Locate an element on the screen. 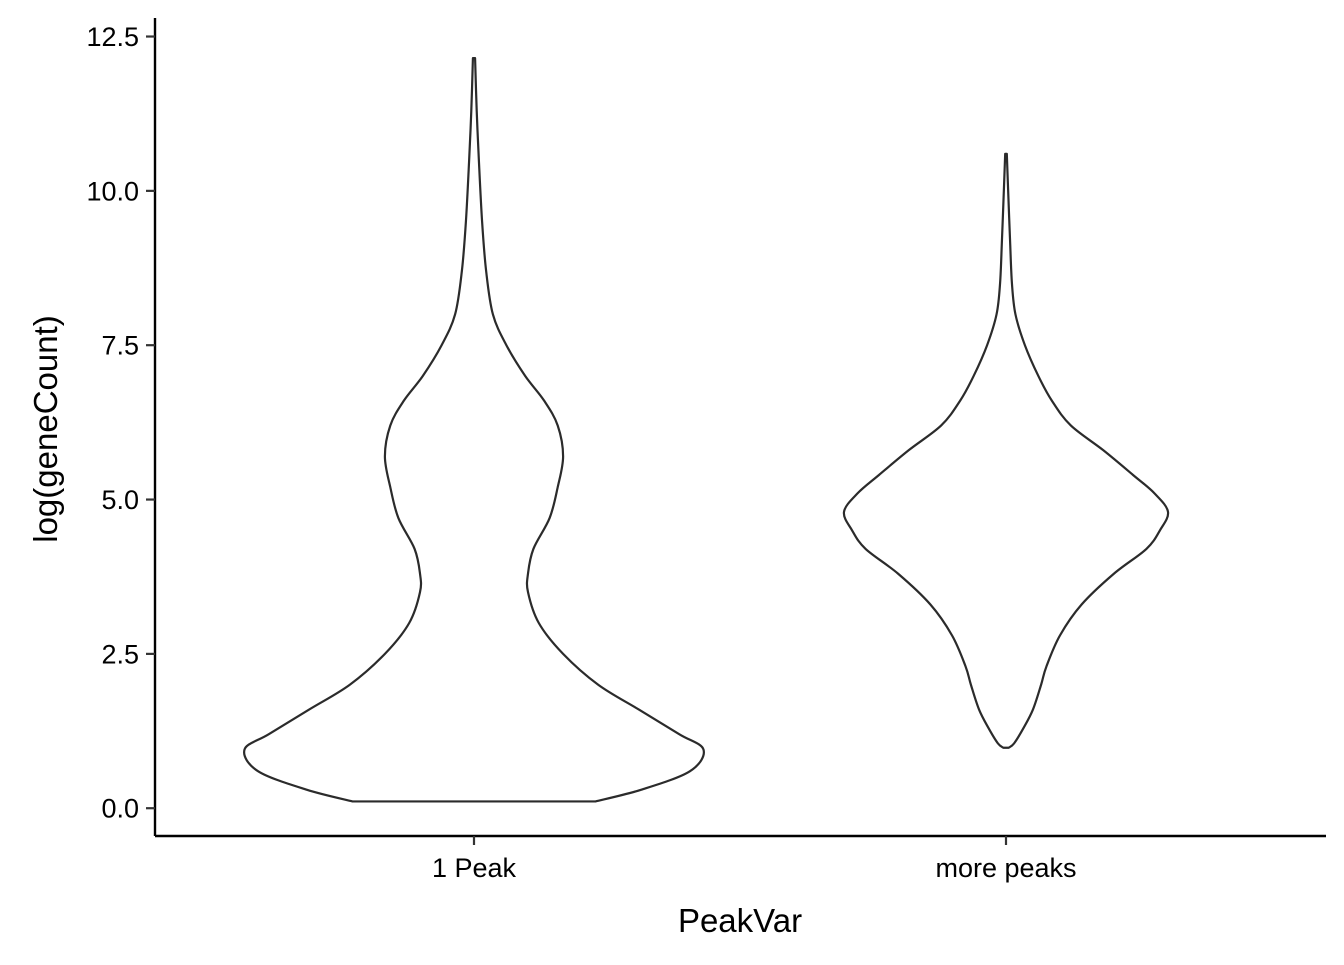 This screenshot has width=1344, height=965. y-tick-label: 7.5 is located at coordinates (120, 346).